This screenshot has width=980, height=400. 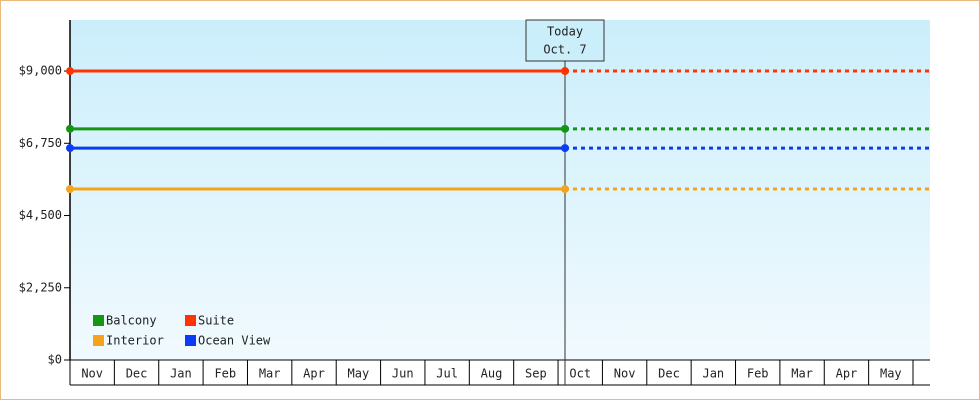 I want to click on legend-label: Interior, so click(x=135, y=341).